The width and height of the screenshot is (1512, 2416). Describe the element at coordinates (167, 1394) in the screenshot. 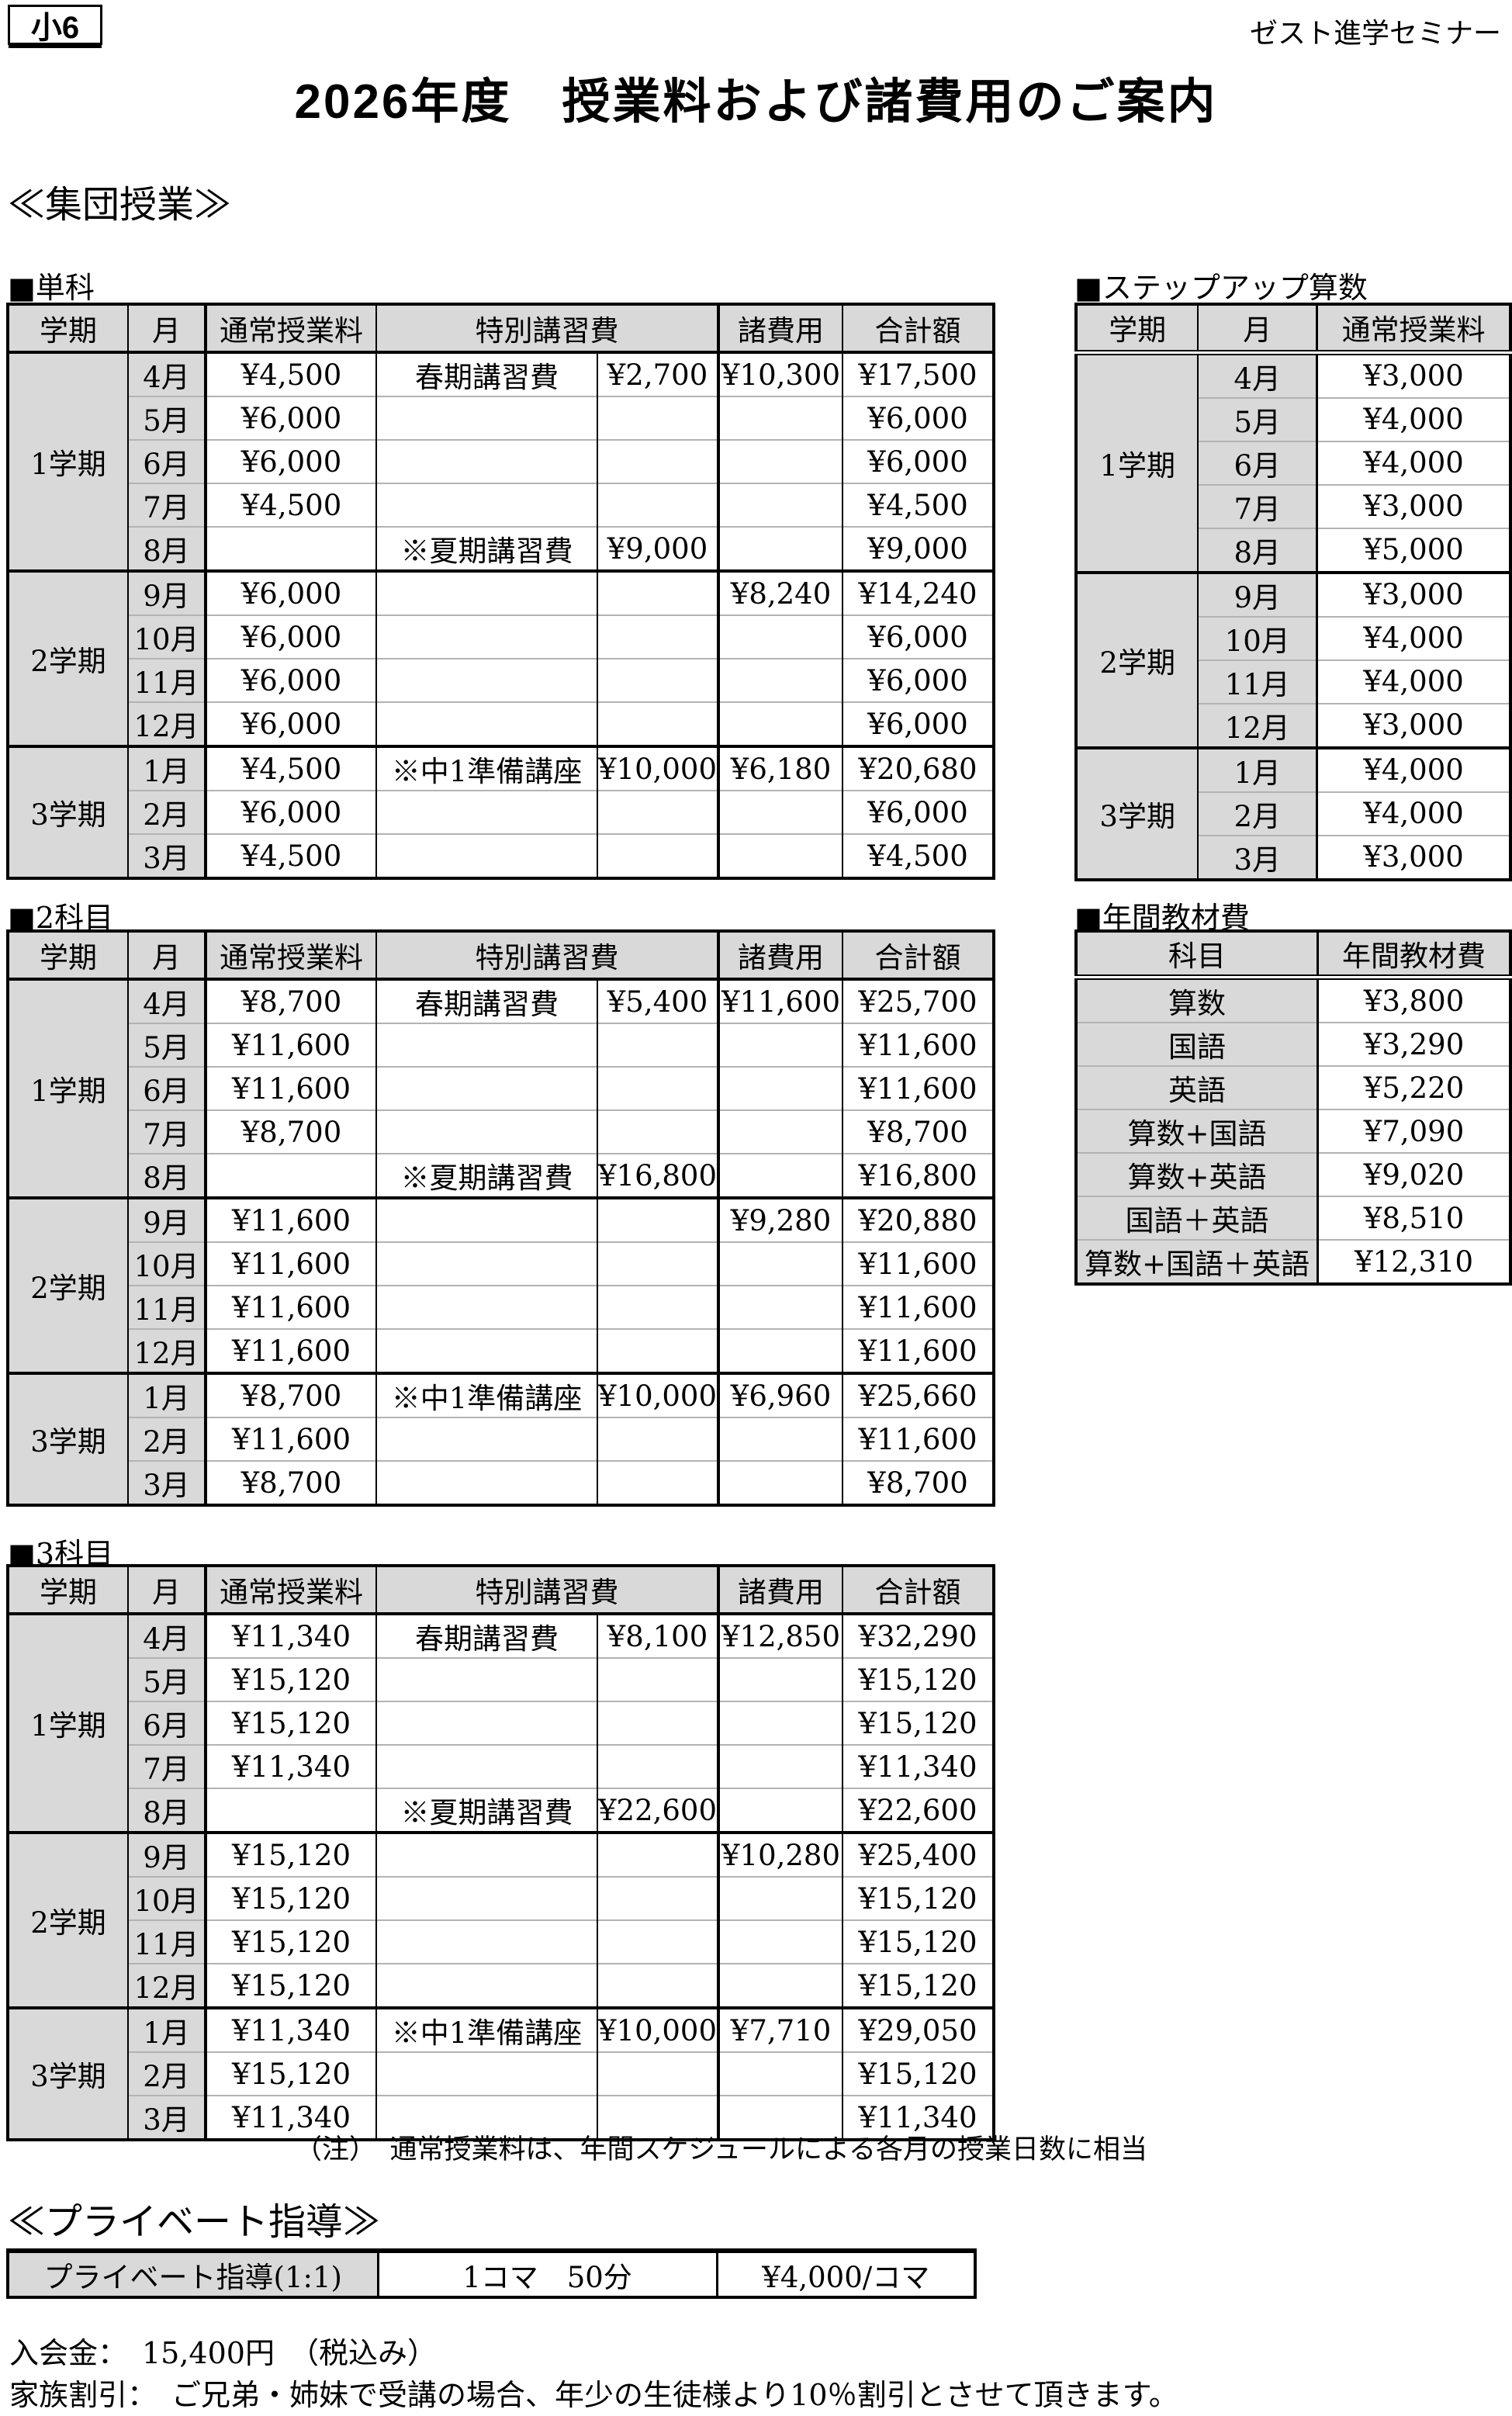

I see `month-cell: 1月` at that location.